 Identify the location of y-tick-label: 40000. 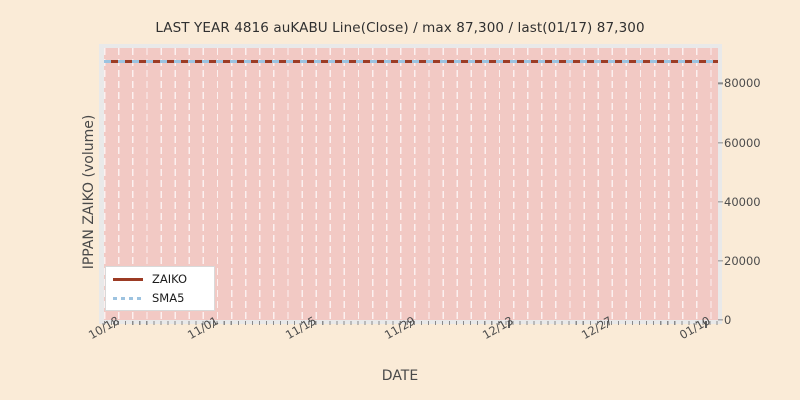
(742, 201).